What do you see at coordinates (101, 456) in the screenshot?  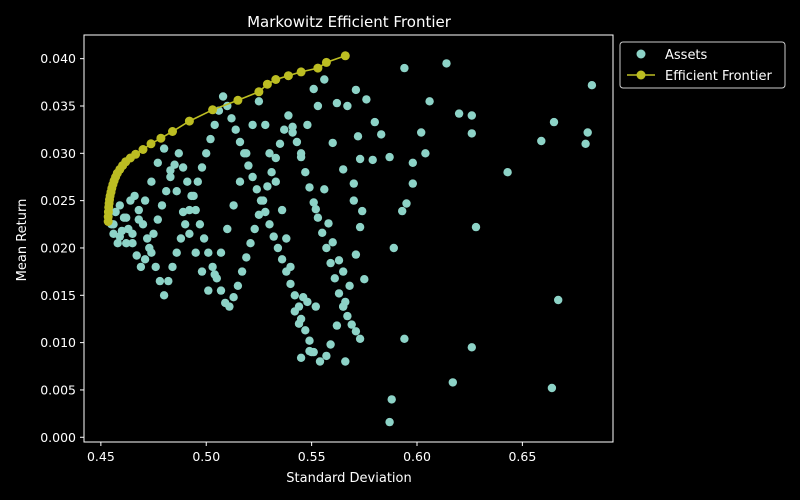 I see `x-tick-label: 0.45` at bounding box center [101, 456].